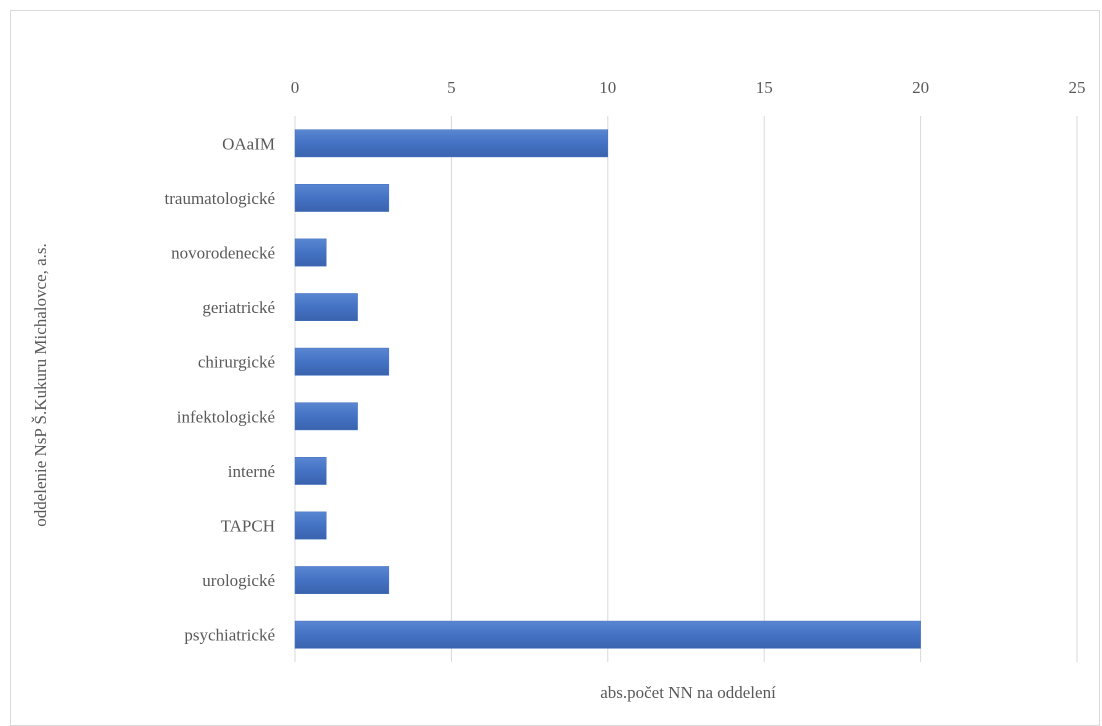 This screenshot has height=726, width=1102. What do you see at coordinates (248, 143) in the screenshot?
I see `category-label: OAaIM` at bounding box center [248, 143].